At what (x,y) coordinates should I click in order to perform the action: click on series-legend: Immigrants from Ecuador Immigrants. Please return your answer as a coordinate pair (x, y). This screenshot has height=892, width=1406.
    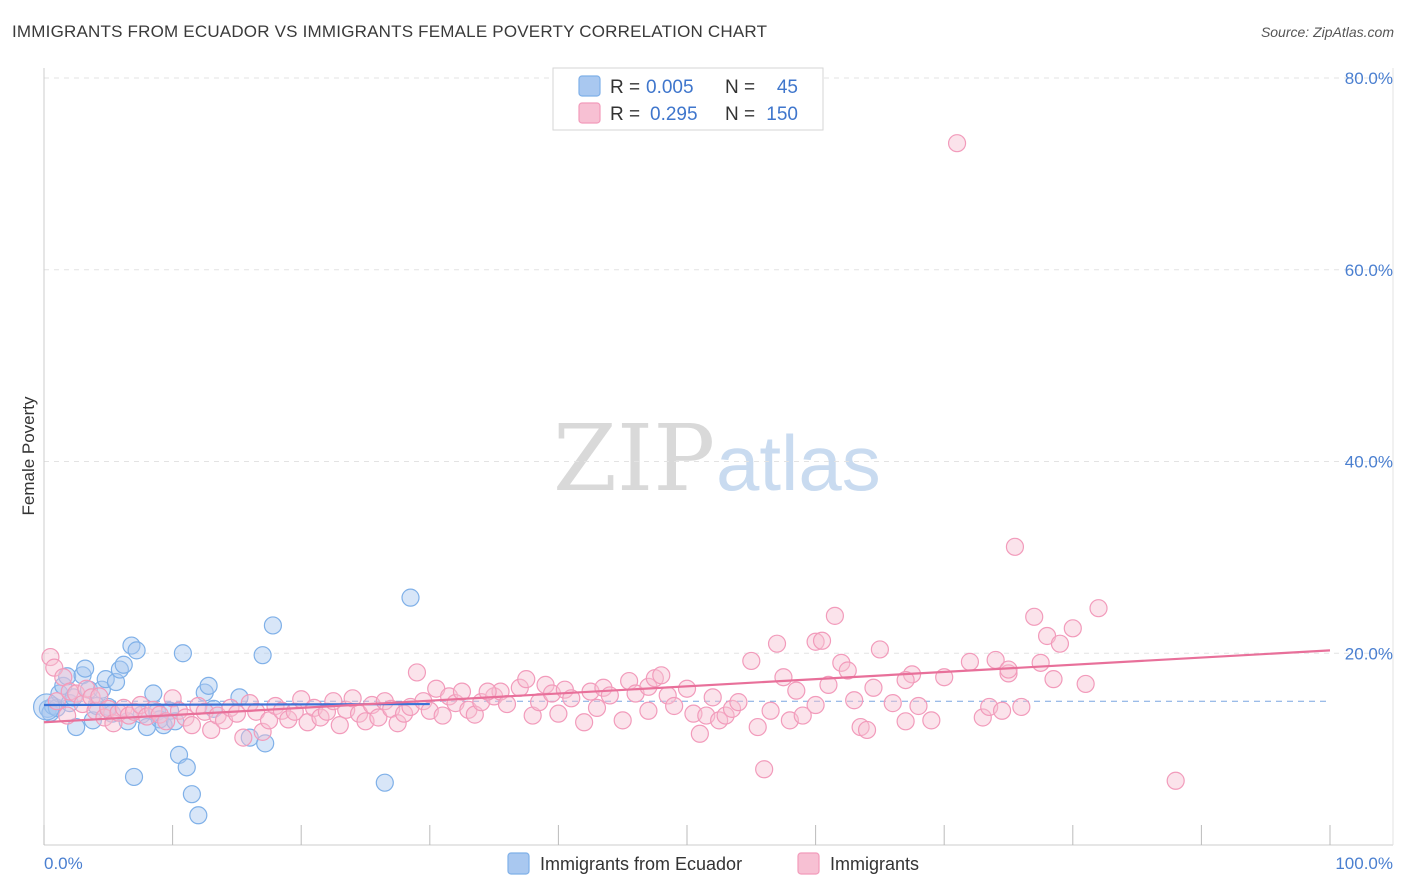
    Looking at the image, I should click on (713, 863).